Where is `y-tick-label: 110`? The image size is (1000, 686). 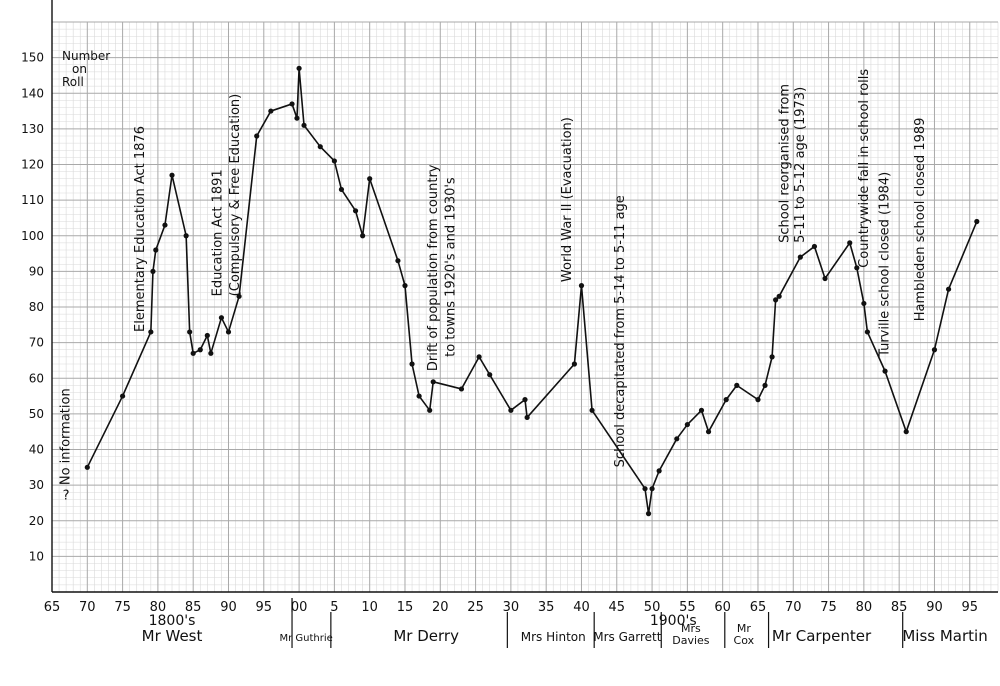 y-tick-label: 110 is located at coordinates (32, 200).